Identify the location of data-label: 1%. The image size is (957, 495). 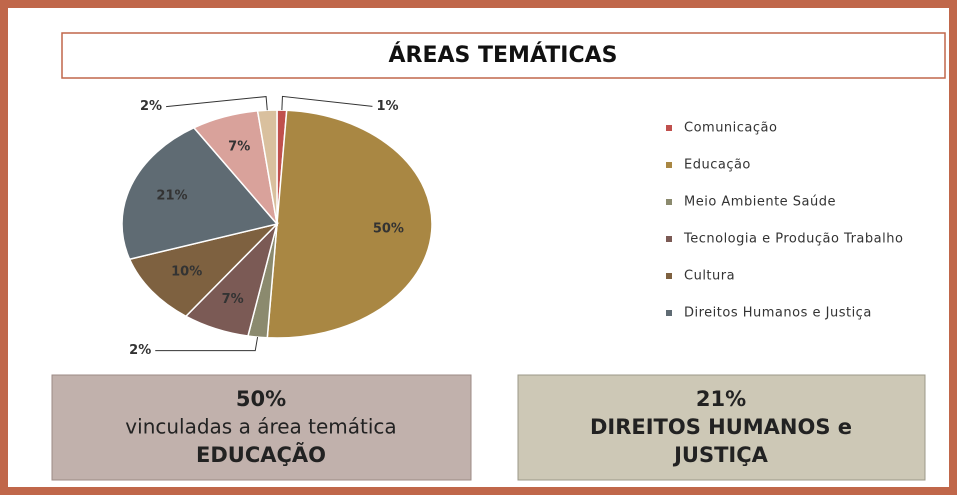
(387, 106).